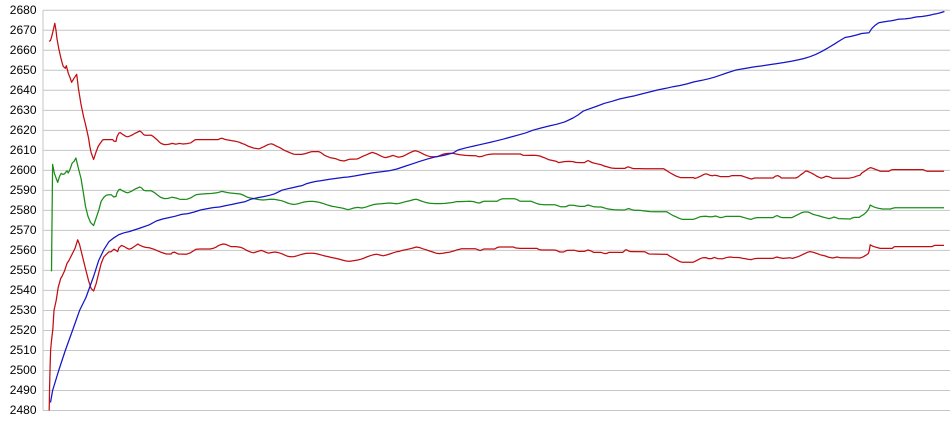 This screenshot has height=435, width=950. I want to click on svg-text: 2590, so click(23, 190).